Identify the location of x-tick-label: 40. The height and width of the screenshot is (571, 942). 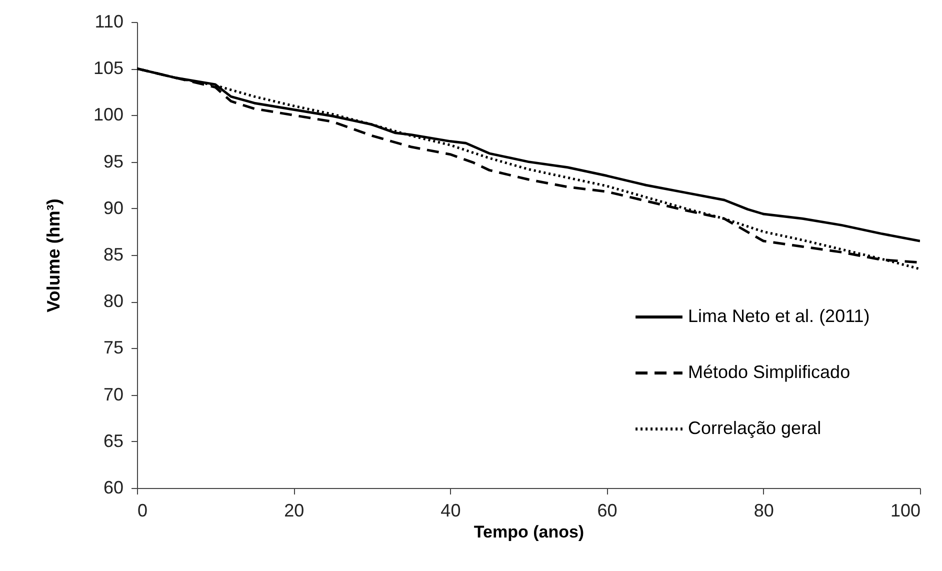
(450, 510).